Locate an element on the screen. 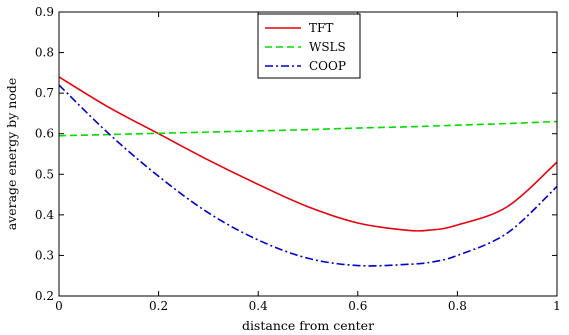  y-tick-label: 0.9 is located at coordinates (44, 12).